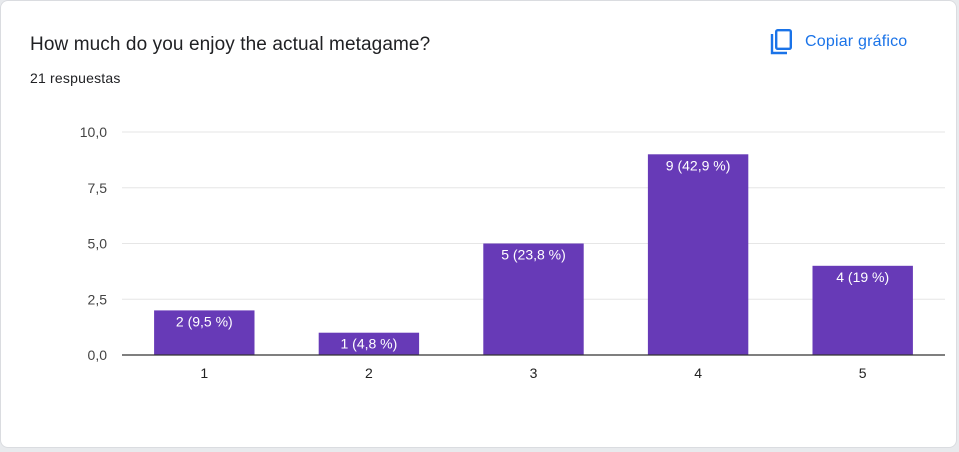 The height and width of the screenshot is (452, 959). Describe the element at coordinates (98, 188) in the screenshot. I see `y-tick-label: 7,5` at that location.